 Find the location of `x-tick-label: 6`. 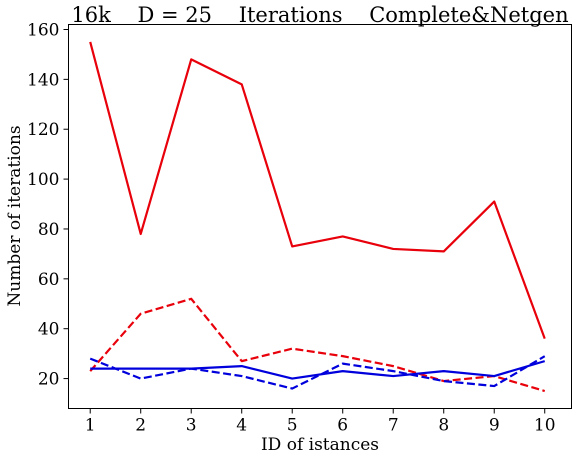

x-tick-label: 6 is located at coordinates (342, 426).